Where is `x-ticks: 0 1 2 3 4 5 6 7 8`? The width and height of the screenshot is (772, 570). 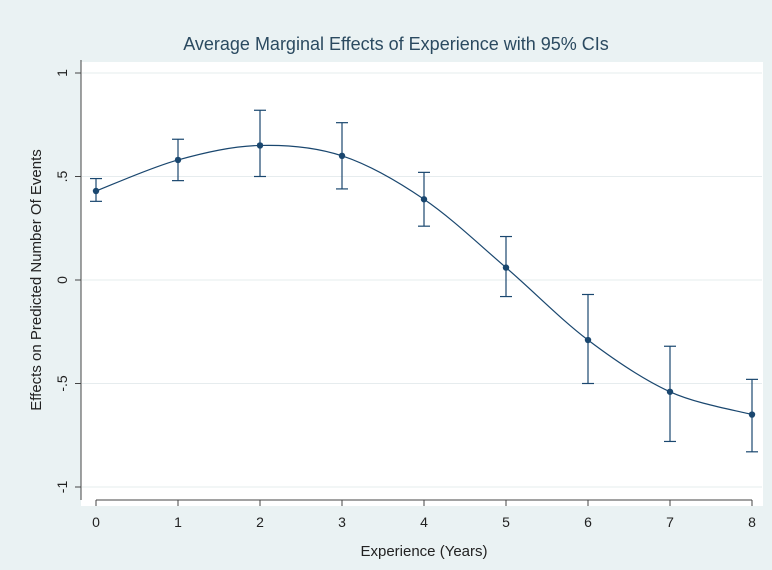
x-ticks: 0 1 2 3 4 5 6 7 8 is located at coordinates (424, 515).